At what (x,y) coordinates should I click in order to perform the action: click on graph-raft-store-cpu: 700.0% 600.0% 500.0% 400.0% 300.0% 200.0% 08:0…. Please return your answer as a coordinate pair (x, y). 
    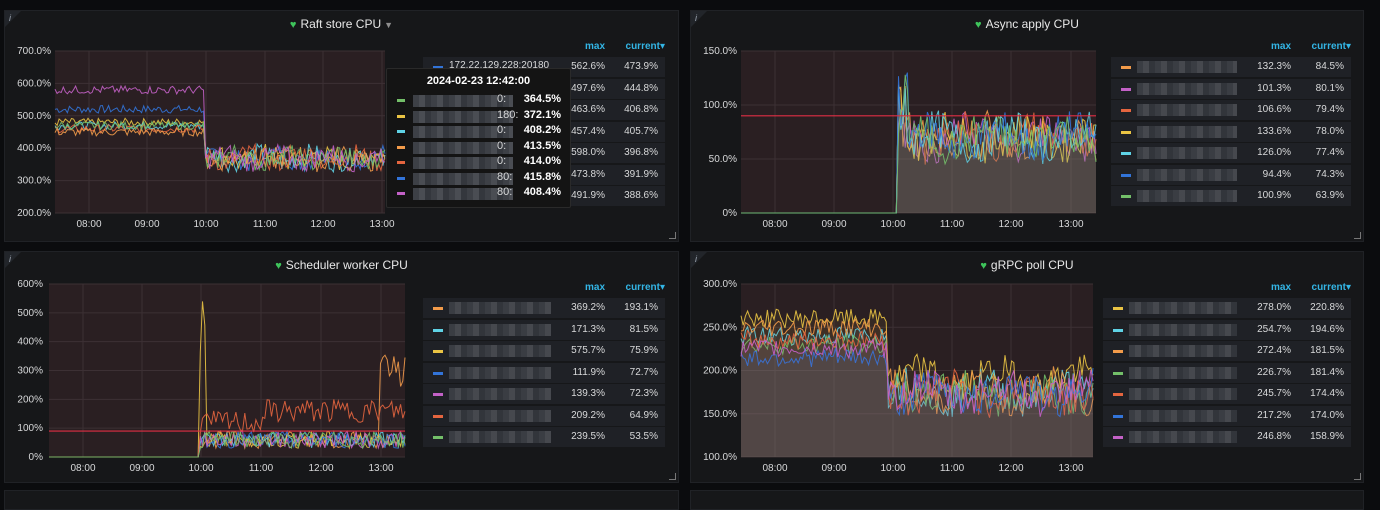
    Looking at the image, I should click on (215, 140).